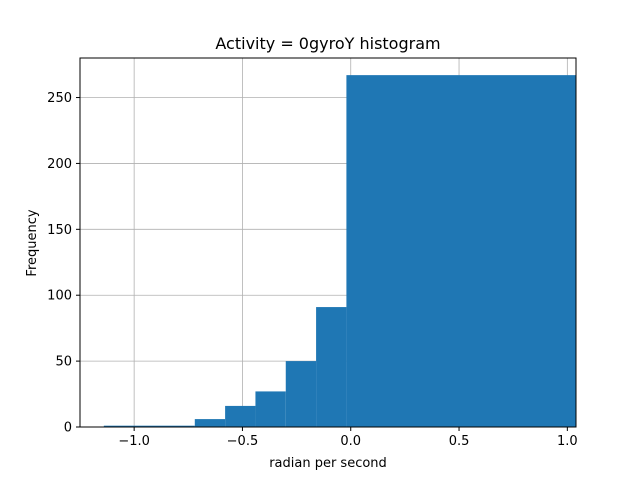 Image resolution: width=640 pixels, height=480 pixels. I want to click on y-axis-label: Frequency, so click(32, 242).